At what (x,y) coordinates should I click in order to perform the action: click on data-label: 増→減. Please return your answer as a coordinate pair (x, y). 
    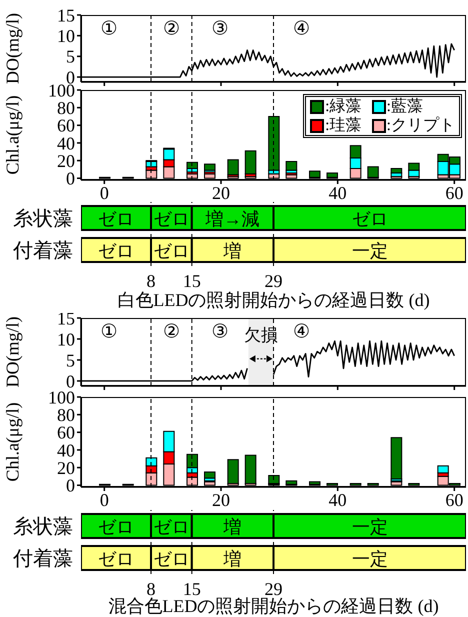
    Looking at the image, I should click on (232, 219).